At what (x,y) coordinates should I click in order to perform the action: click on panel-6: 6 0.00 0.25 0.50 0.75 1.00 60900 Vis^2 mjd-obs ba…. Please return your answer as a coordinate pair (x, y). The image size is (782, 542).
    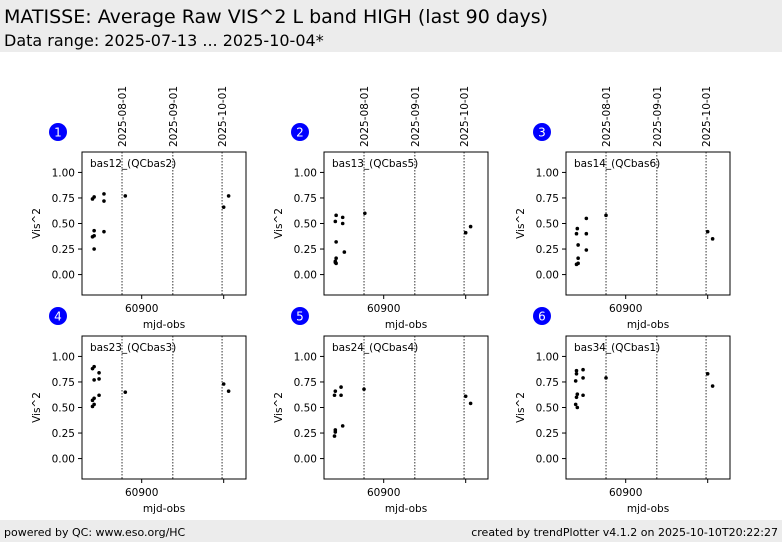
    Looking at the image, I should click on (623, 411).